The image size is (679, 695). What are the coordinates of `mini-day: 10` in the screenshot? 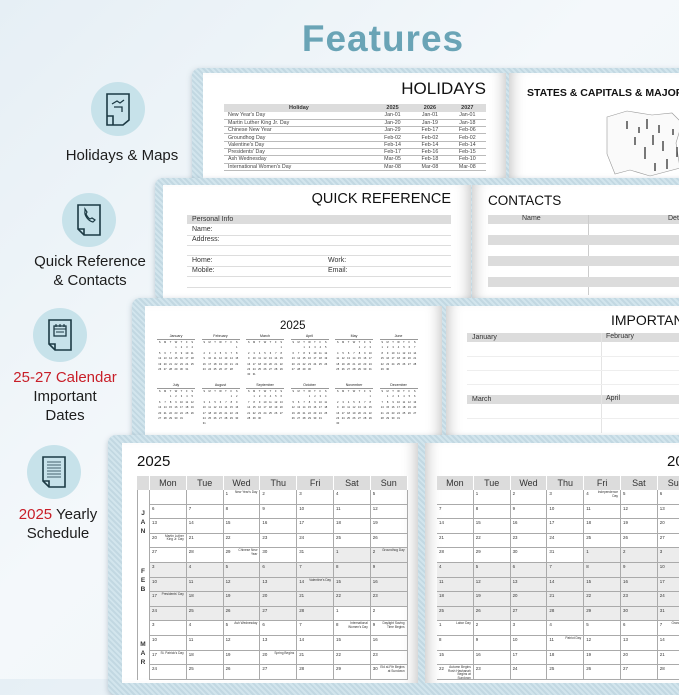 It's located at (187, 353).